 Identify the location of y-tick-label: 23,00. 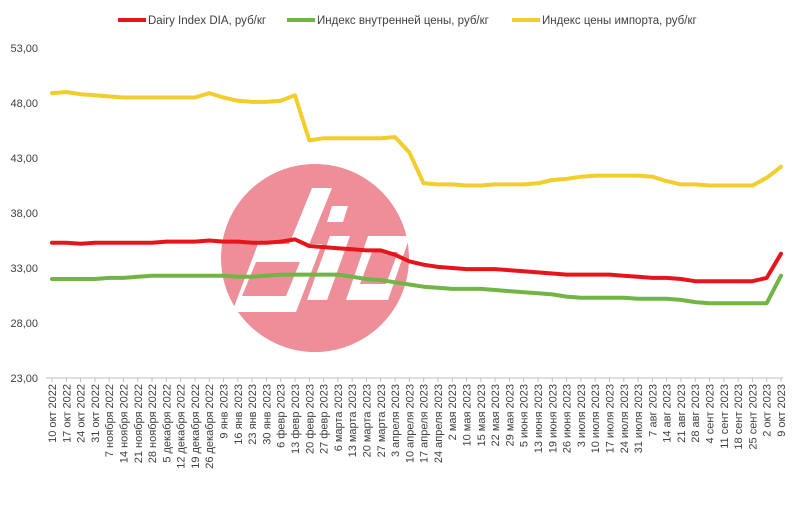
(24, 379).